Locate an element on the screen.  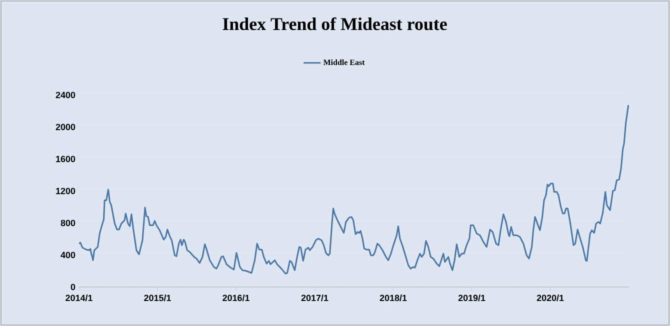
y-tick-label: 400 is located at coordinates (68, 255).